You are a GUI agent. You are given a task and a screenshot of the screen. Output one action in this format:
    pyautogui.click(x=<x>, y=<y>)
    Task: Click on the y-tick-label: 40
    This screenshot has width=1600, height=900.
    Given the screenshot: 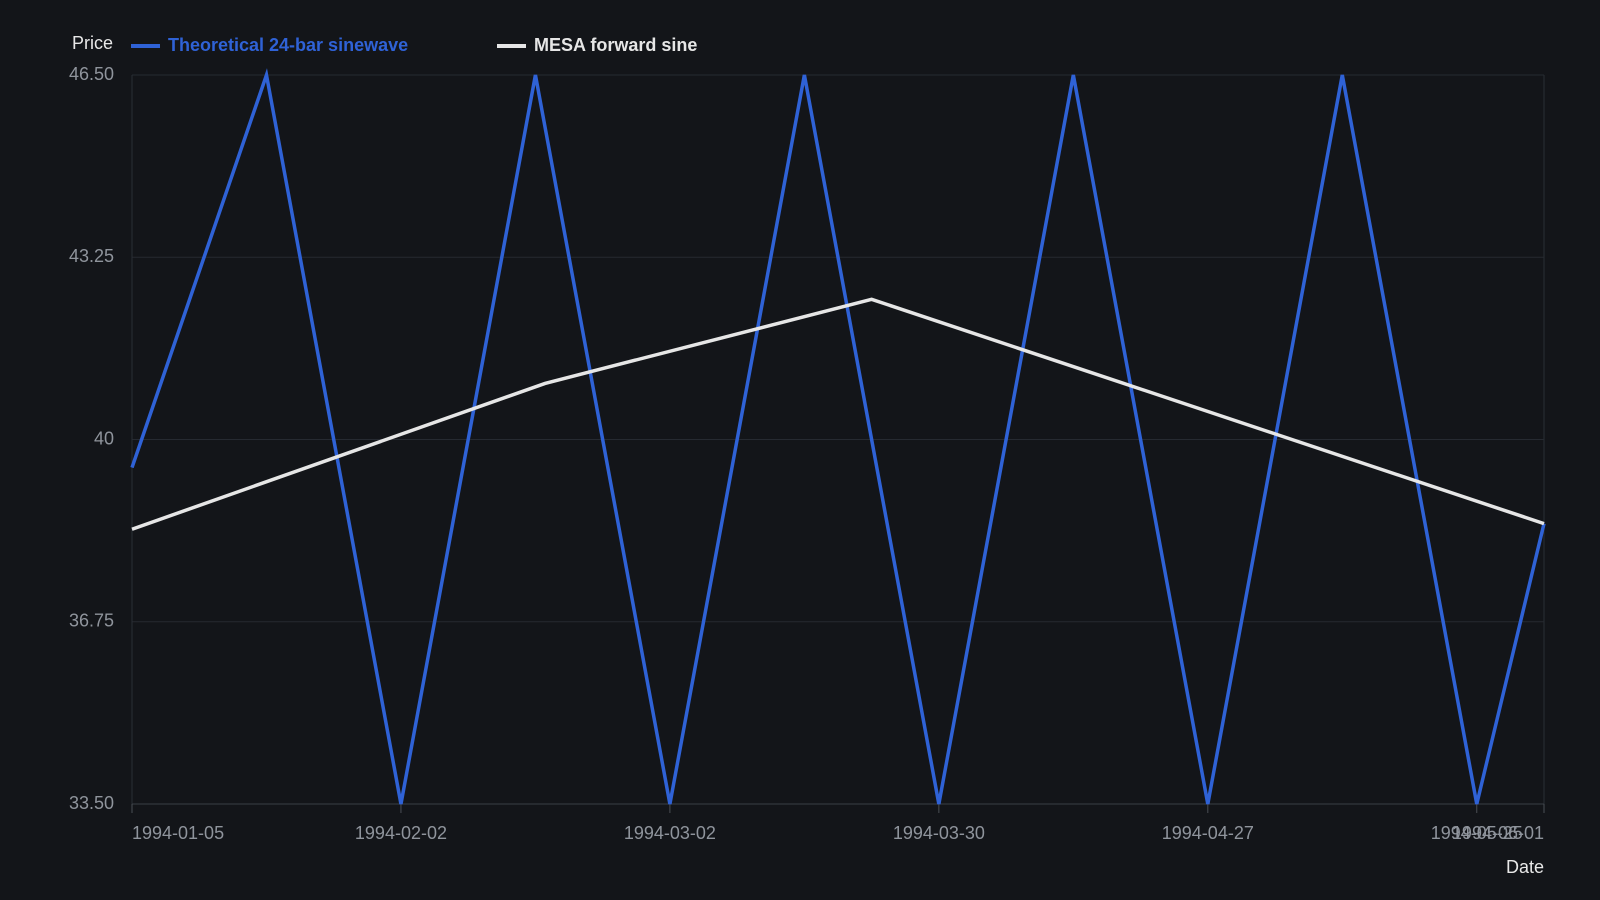 What is the action you would take?
    pyautogui.click(x=104, y=438)
    